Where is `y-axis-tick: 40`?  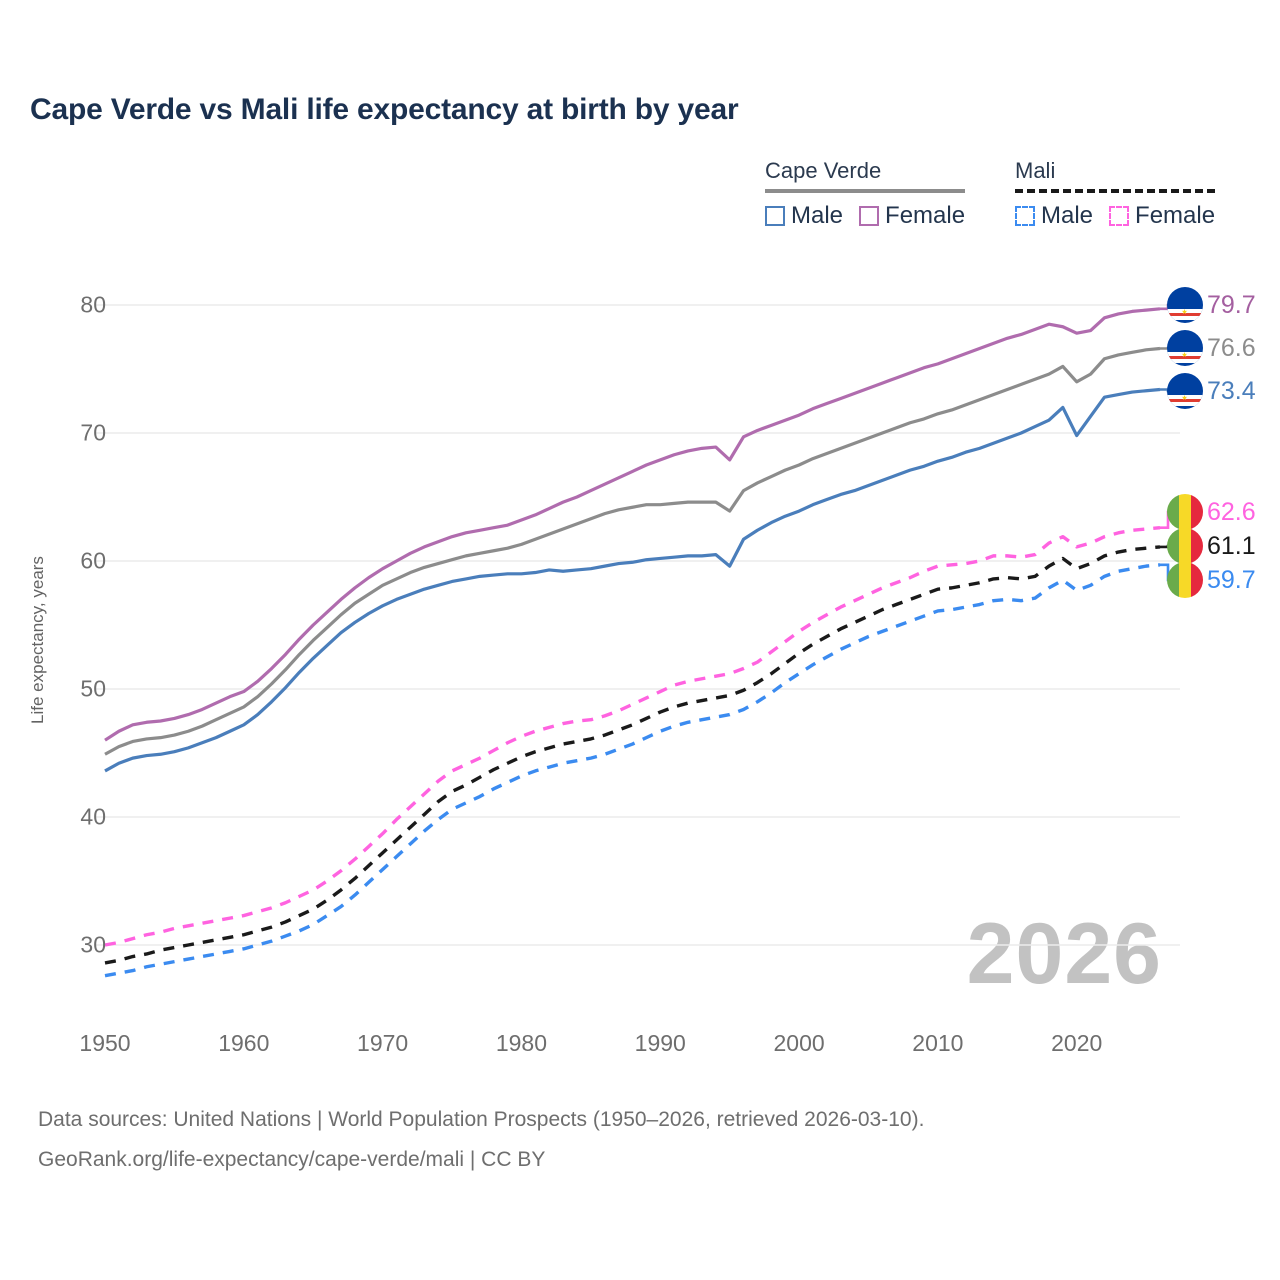 y-axis-tick: 40 is located at coordinates (93, 816).